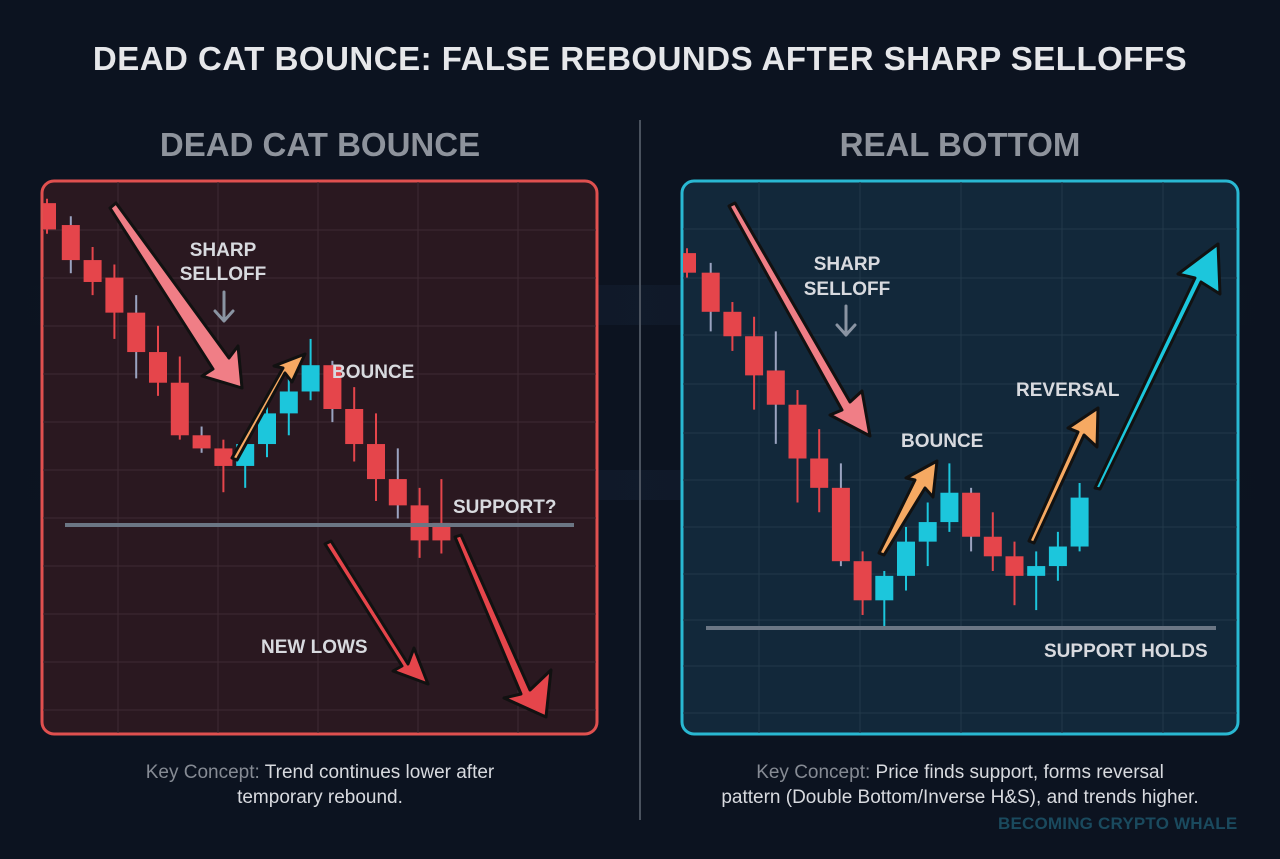  I want to click on left-selloff-label: SHARP, so click(223, 250).